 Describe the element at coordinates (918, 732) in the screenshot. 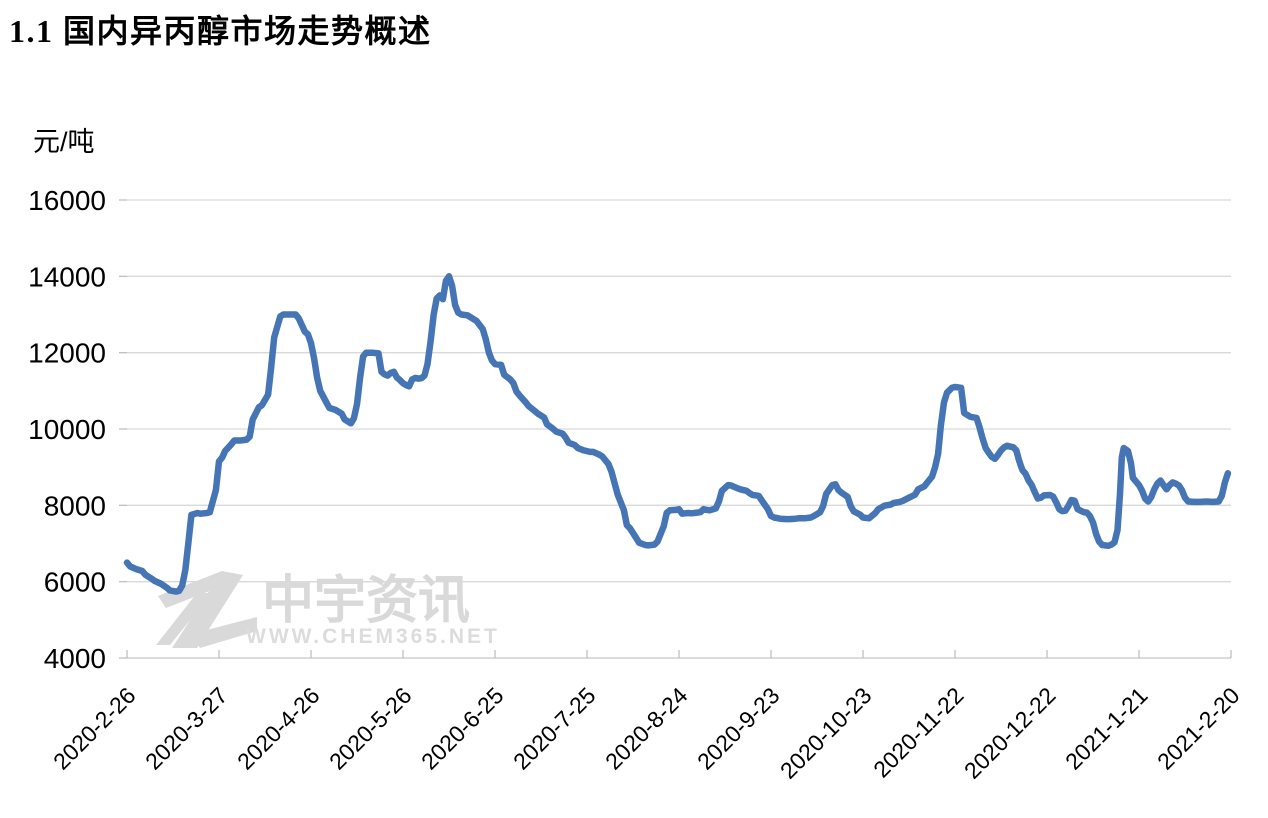

I see `x-tick-label: 2020-11-22` at that location.